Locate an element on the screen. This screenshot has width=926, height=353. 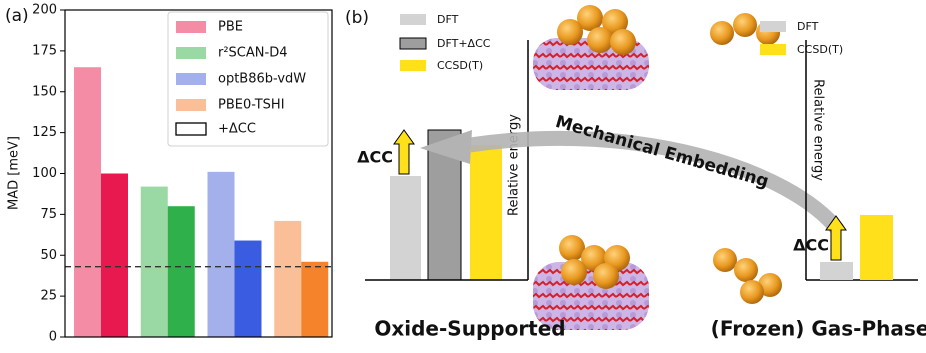
panel-label: (a) is located at coordinates (17, 16).